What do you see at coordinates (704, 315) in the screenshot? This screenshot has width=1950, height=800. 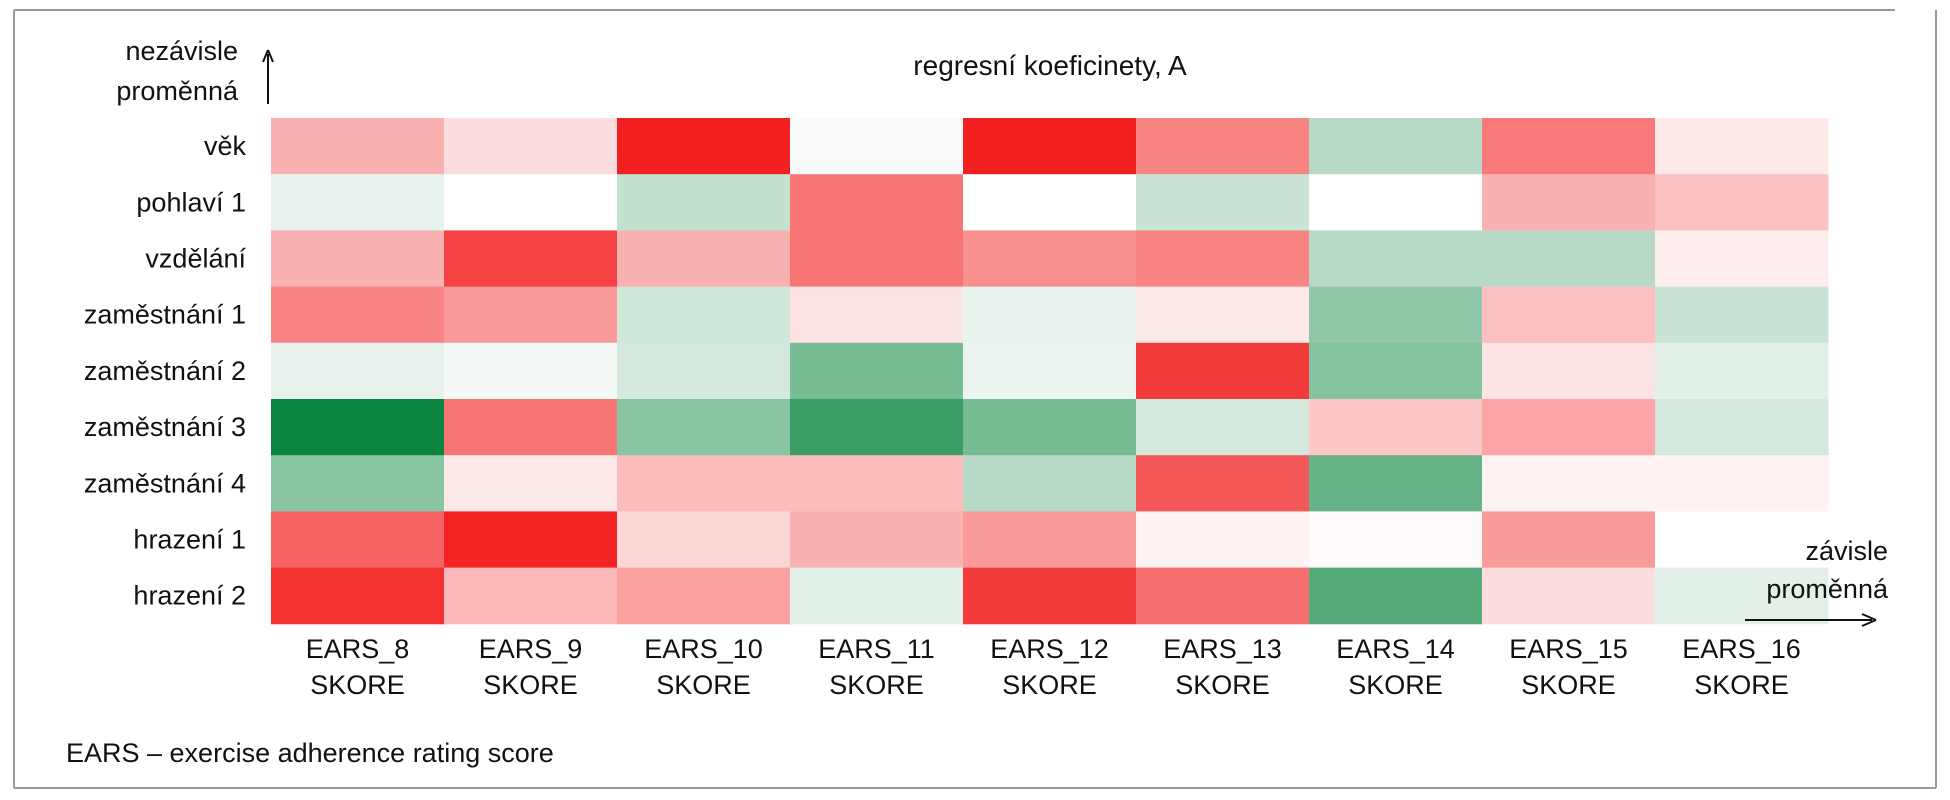 I see `heatmap-cell-r3-c2` at bounding box center [704, 315].